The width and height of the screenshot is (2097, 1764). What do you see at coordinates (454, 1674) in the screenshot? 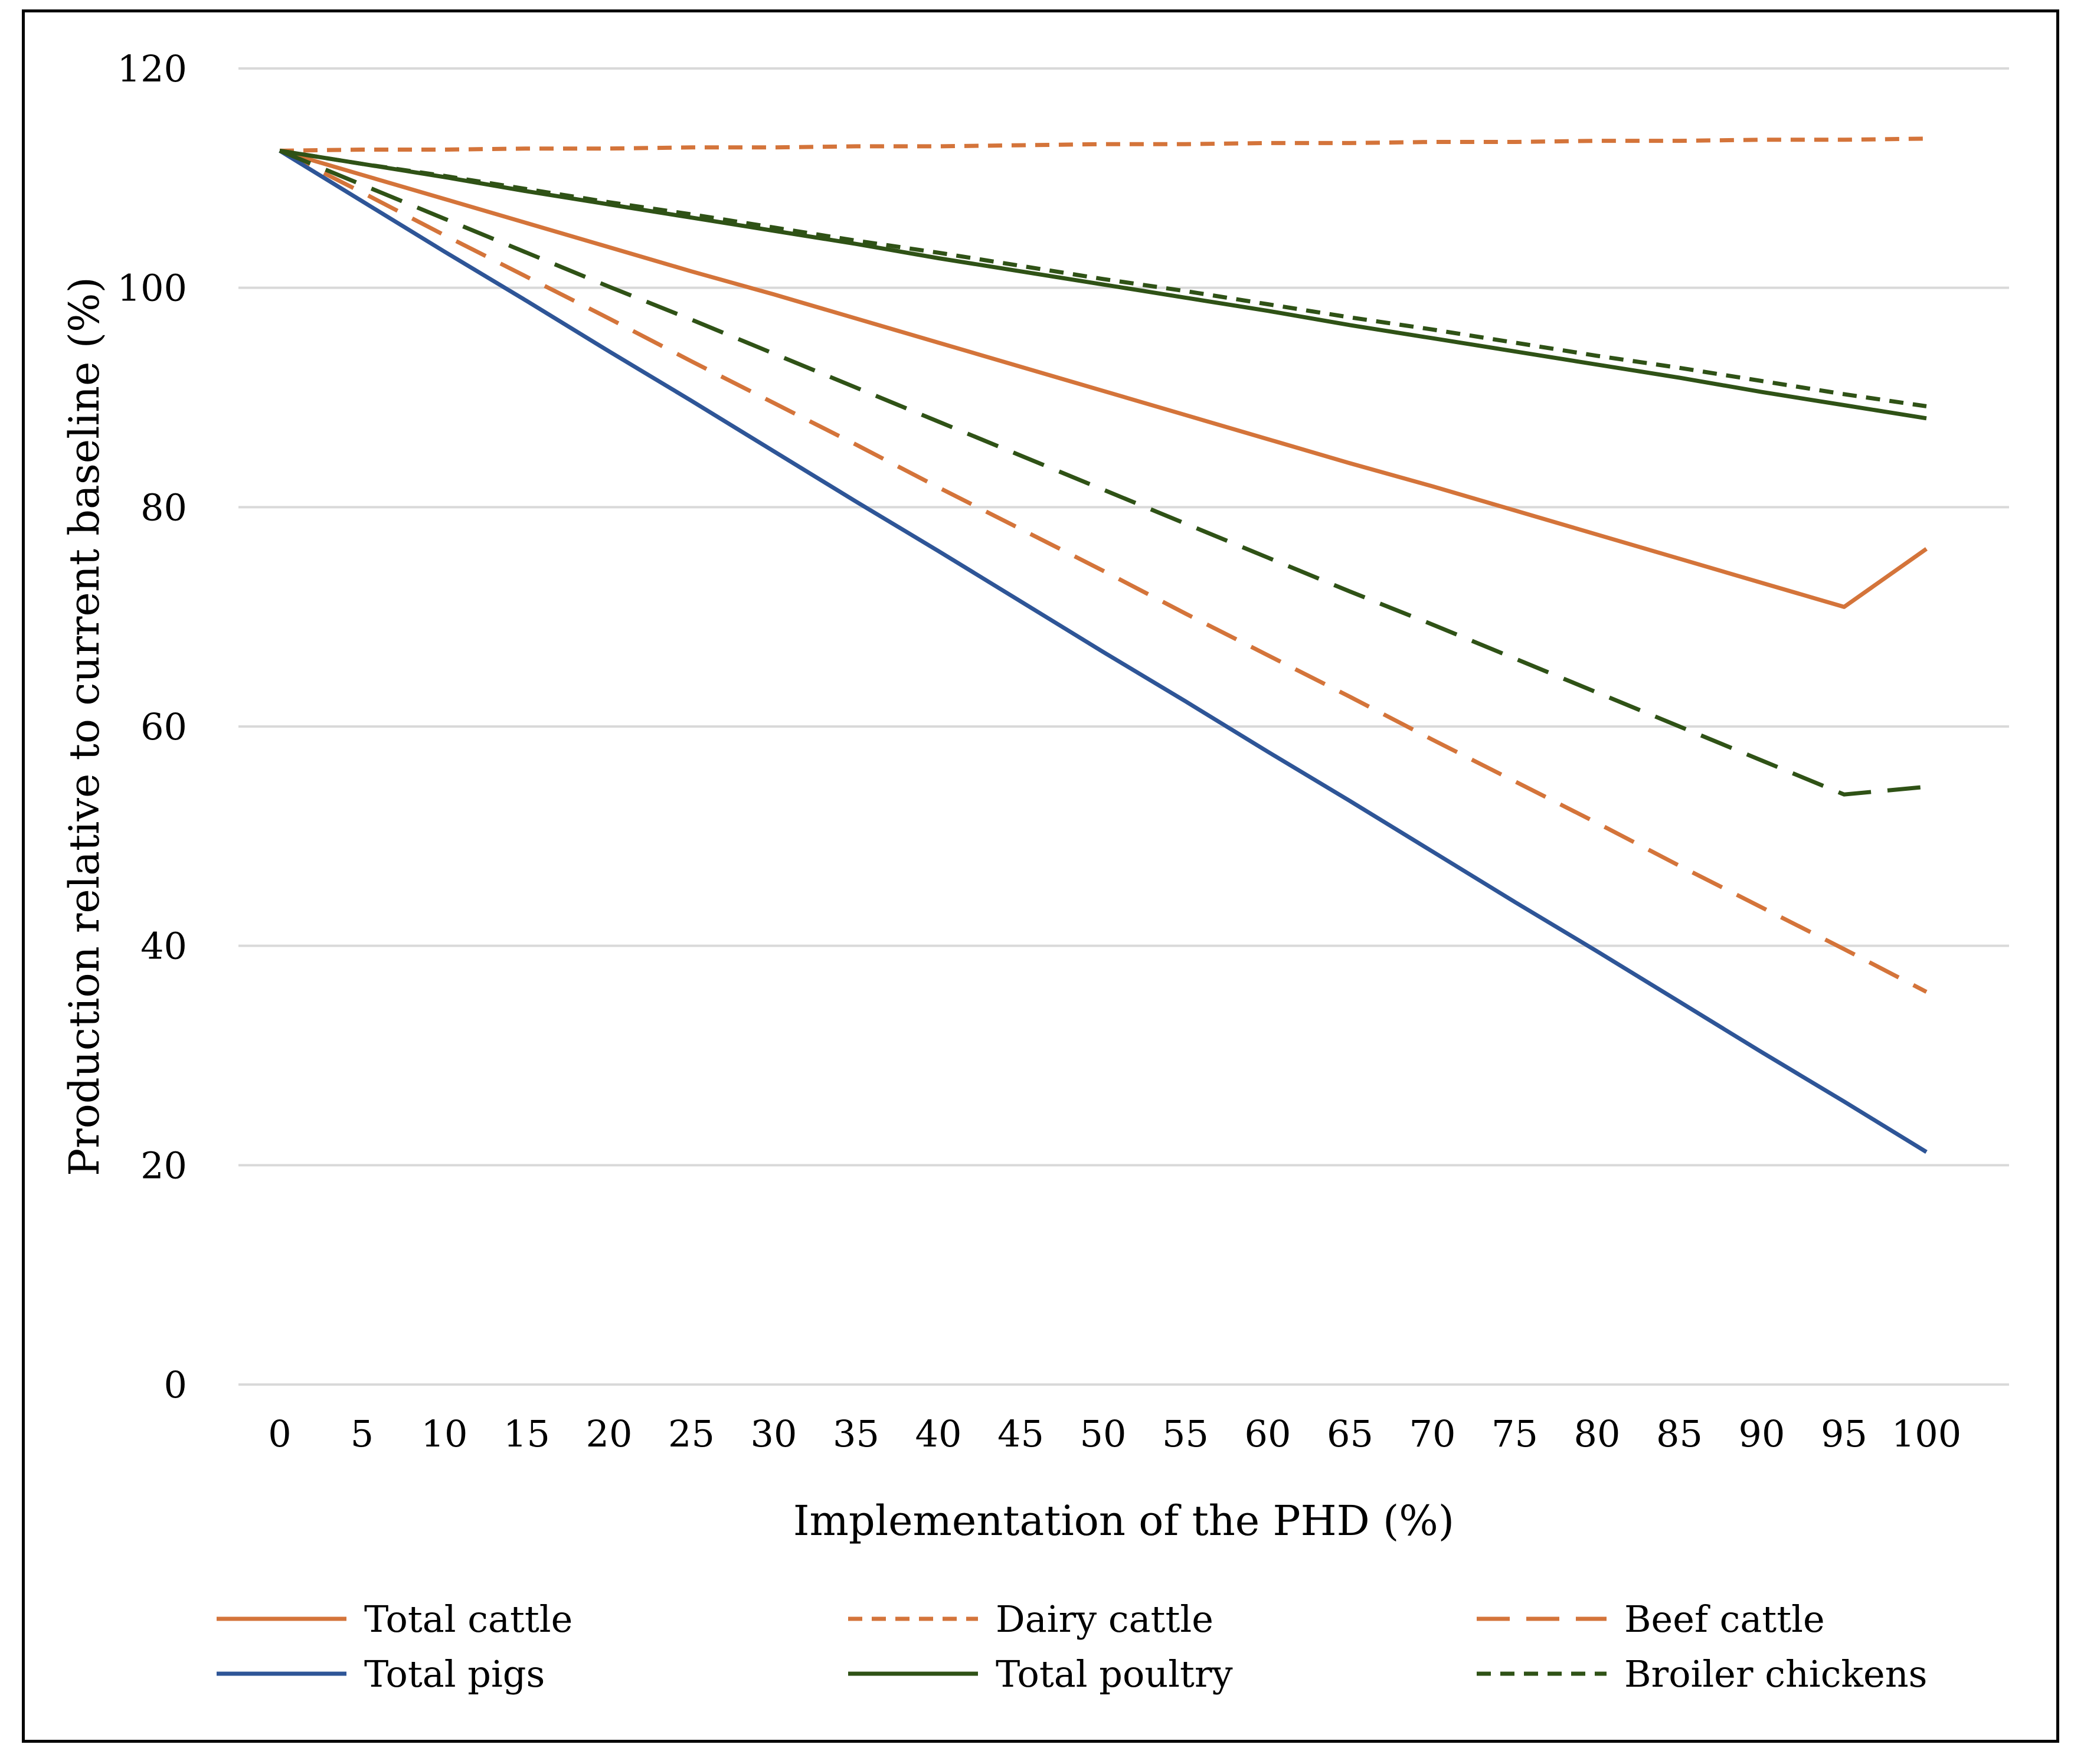
I see `legend-label: Total pigs` at bounding box center [454, 1674].